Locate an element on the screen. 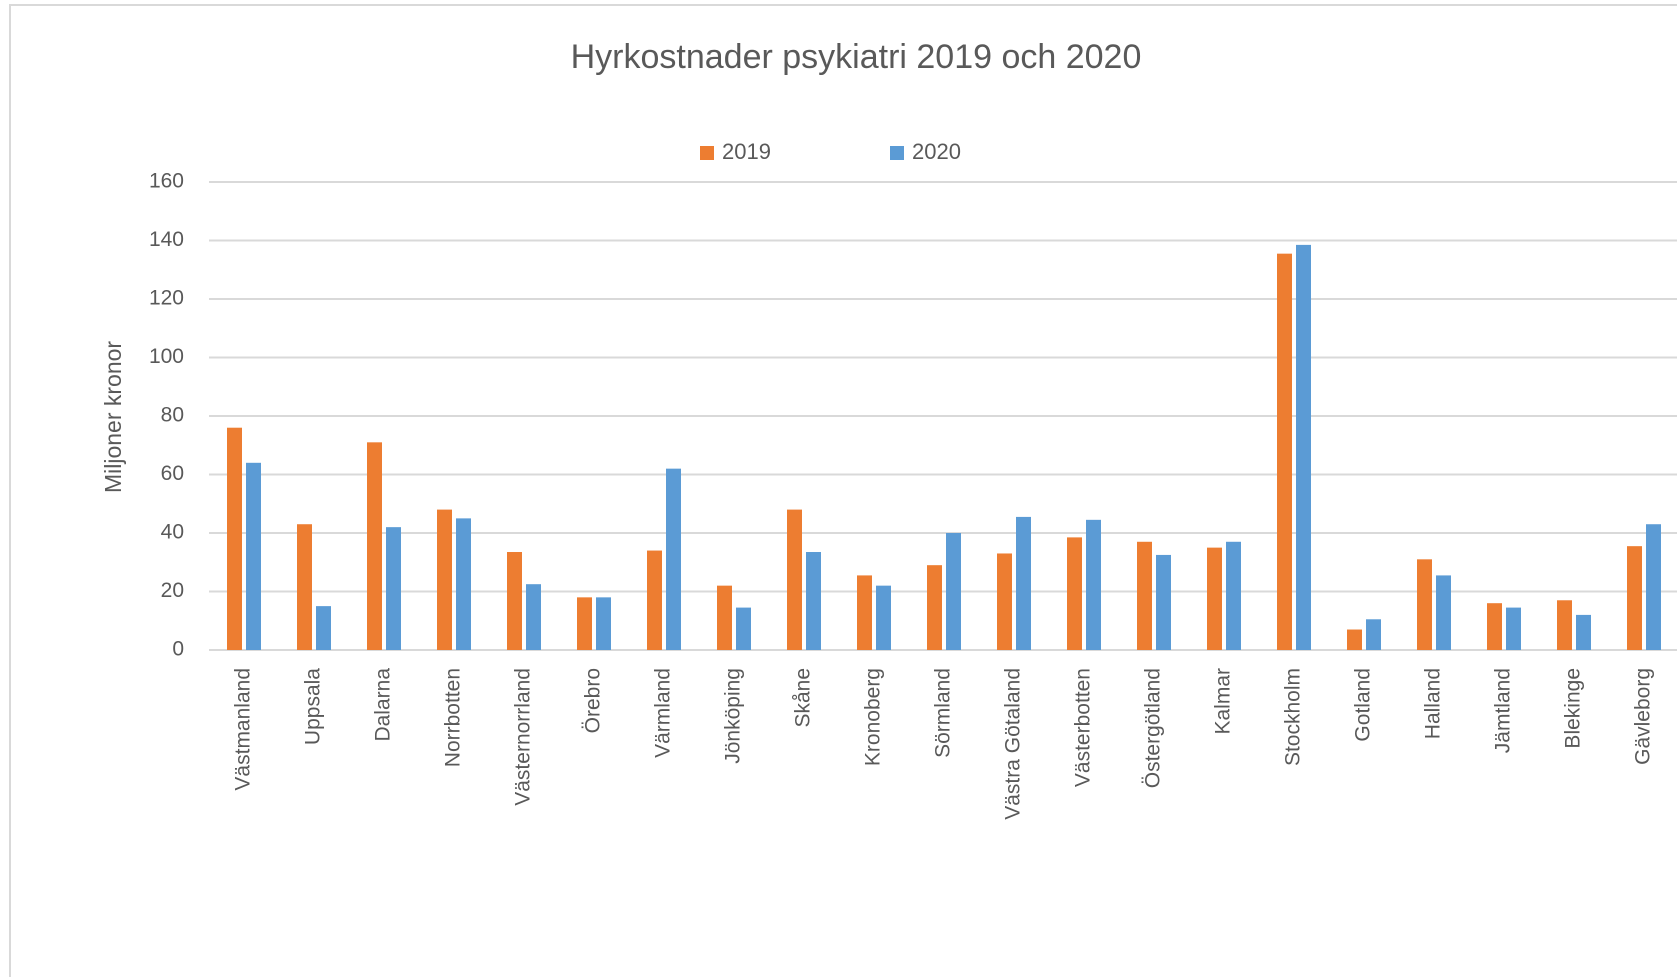 Image resolution: width=1677 pixels, height=977 pixels. y-tick-label: 120 is located at coordinates (166, 298).